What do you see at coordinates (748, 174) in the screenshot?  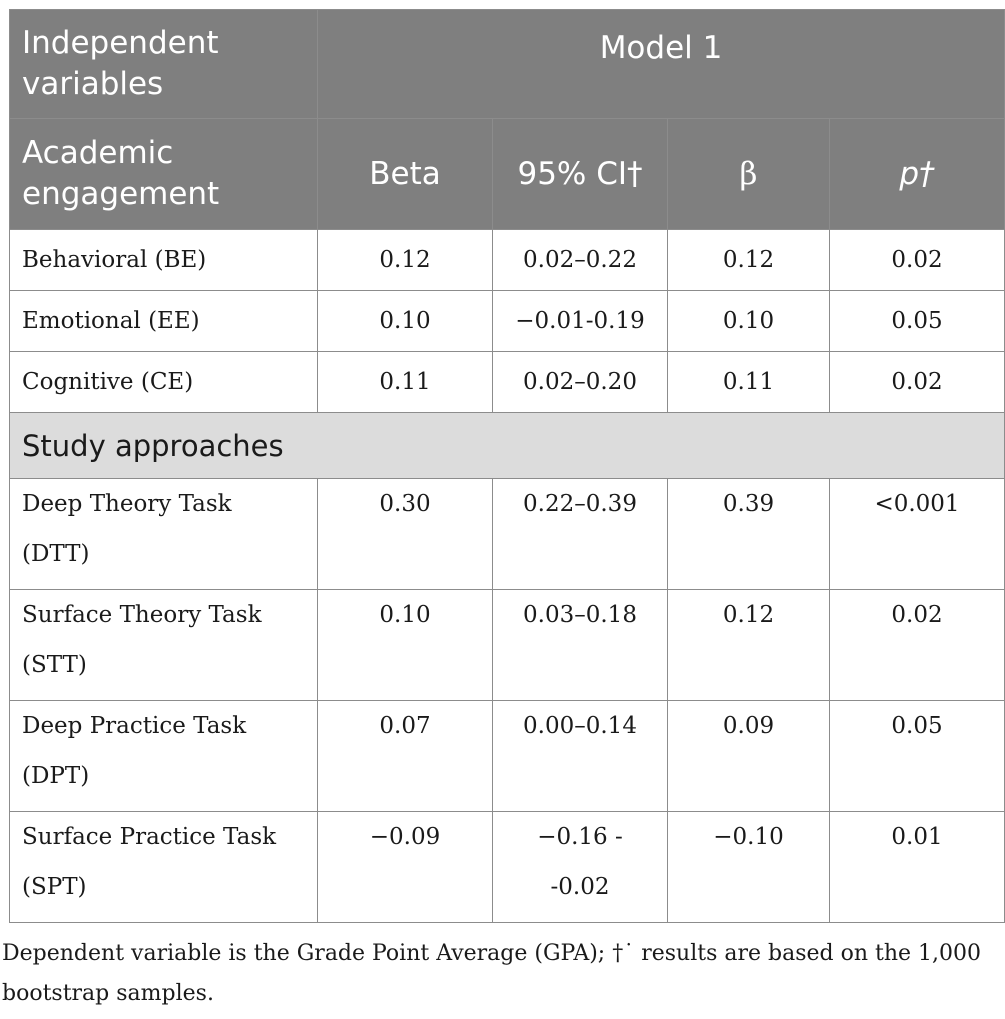 I see `header-std-beta: β` at bounding box center [748, 174].